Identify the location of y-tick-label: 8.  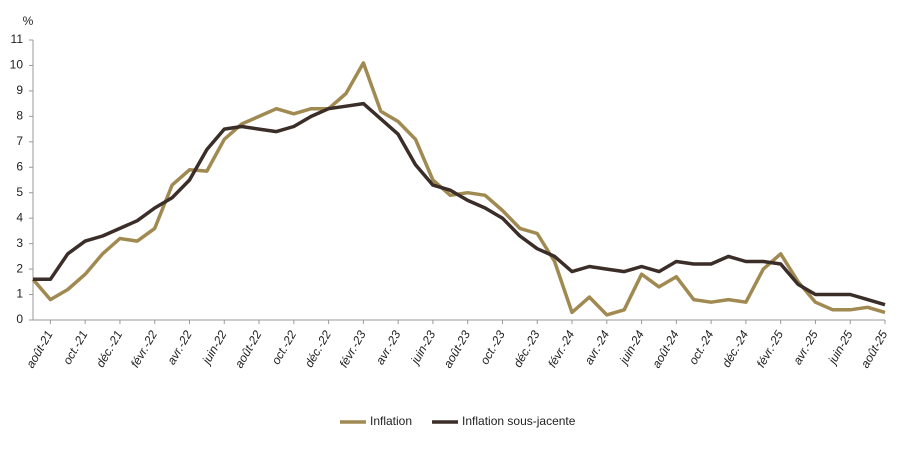
(19, 116).